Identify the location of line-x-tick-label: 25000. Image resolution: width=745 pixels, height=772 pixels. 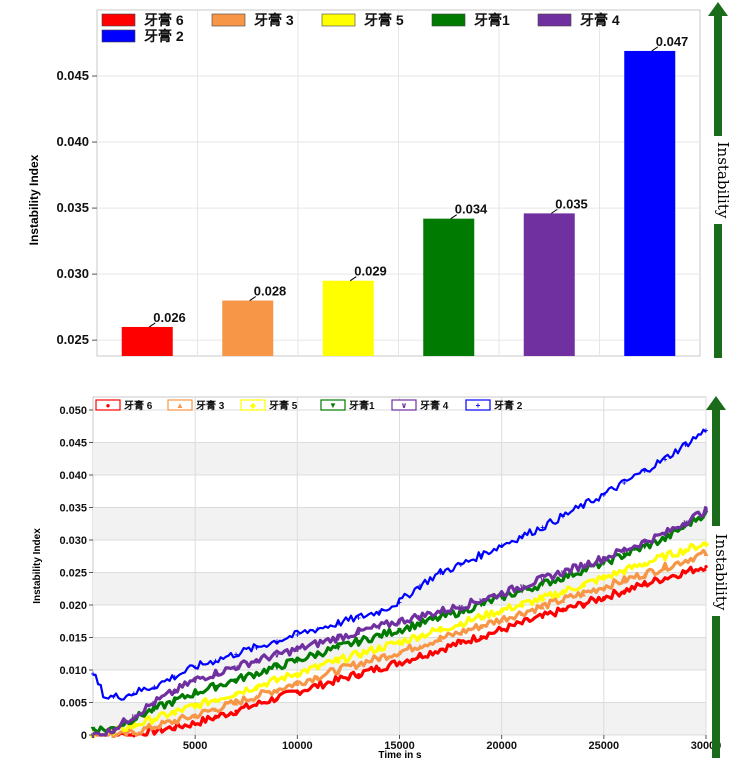
(604, 746).